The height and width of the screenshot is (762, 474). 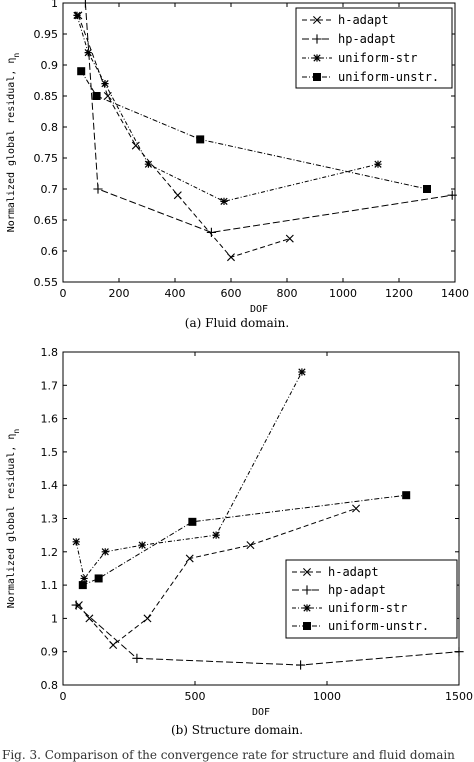 What do you see at coordinates (267, 635) in the screenshot?
I see `series-line-hp-adapt` at bounding box center [267, 635].